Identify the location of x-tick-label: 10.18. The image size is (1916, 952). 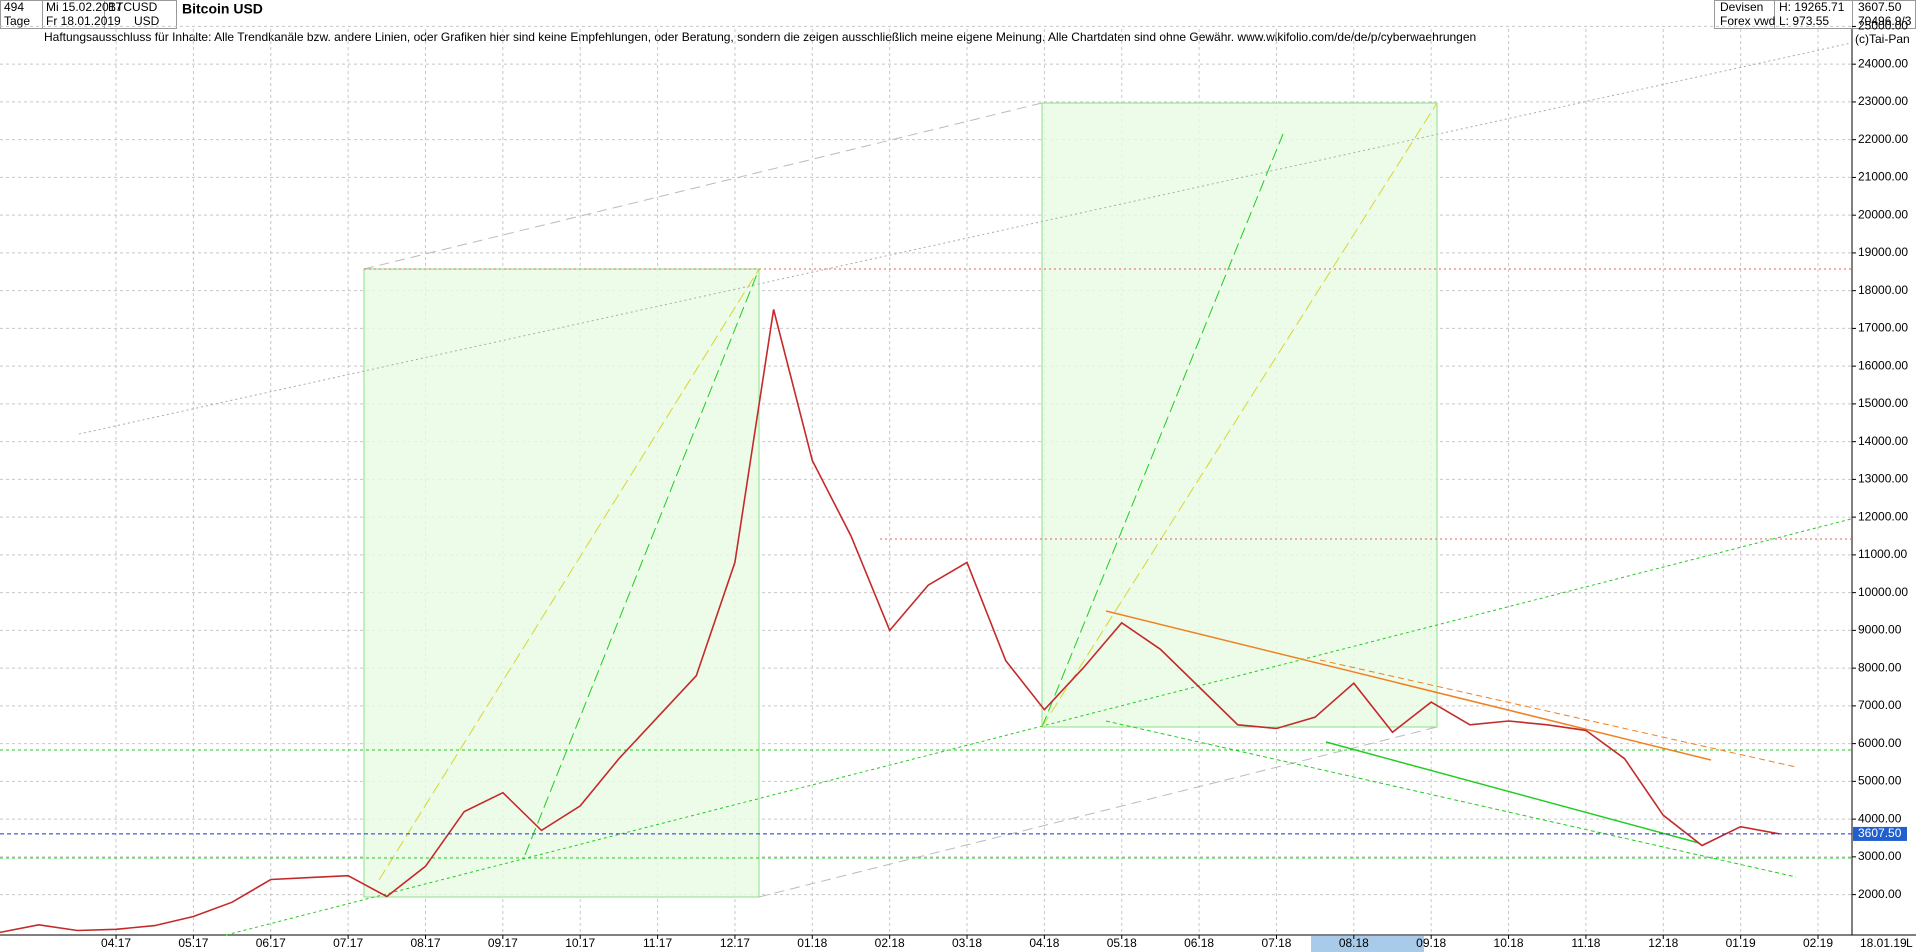
(1509, 943).